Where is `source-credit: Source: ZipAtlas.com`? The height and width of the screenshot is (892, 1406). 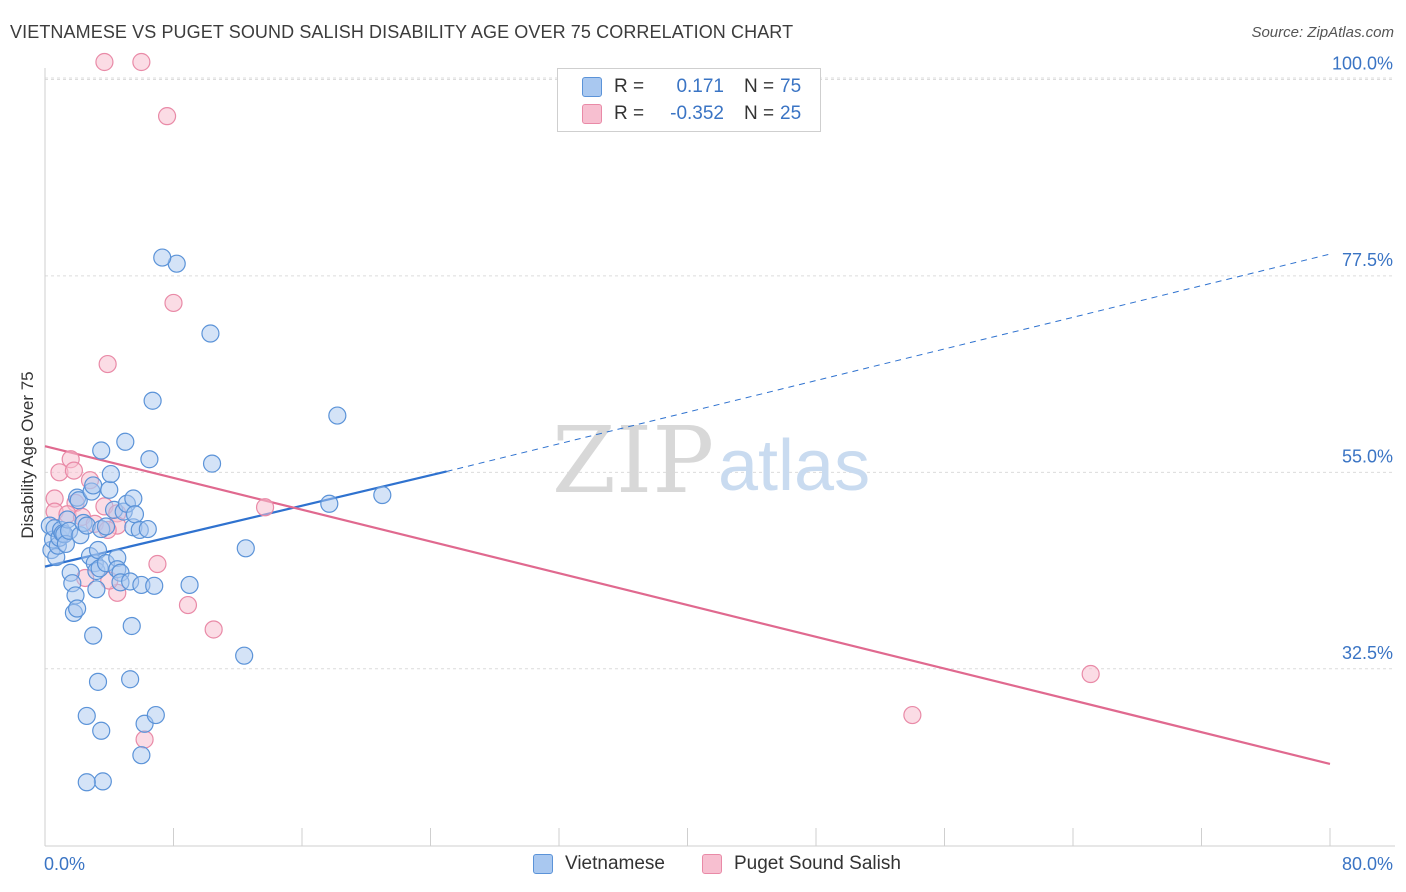 source-credit: Source: ZipAtlas.com is located at coordinates (1322, 32).